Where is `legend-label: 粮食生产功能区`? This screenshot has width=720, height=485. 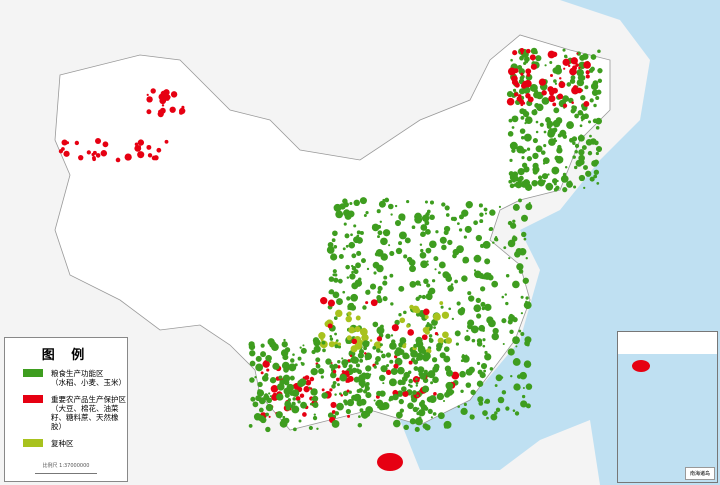 legend-label: 粮食生产功能区 is located at coordinates (77, 373).